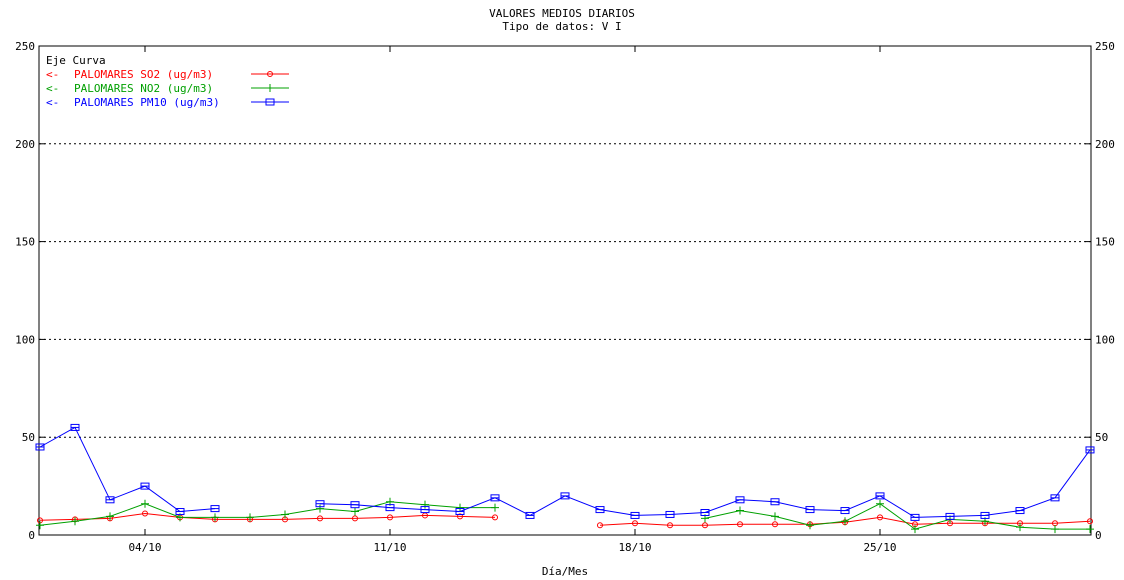 This screenshot has width=1124, height=580. I want to click on y-tick-label-left: 200, so click(25, 144).